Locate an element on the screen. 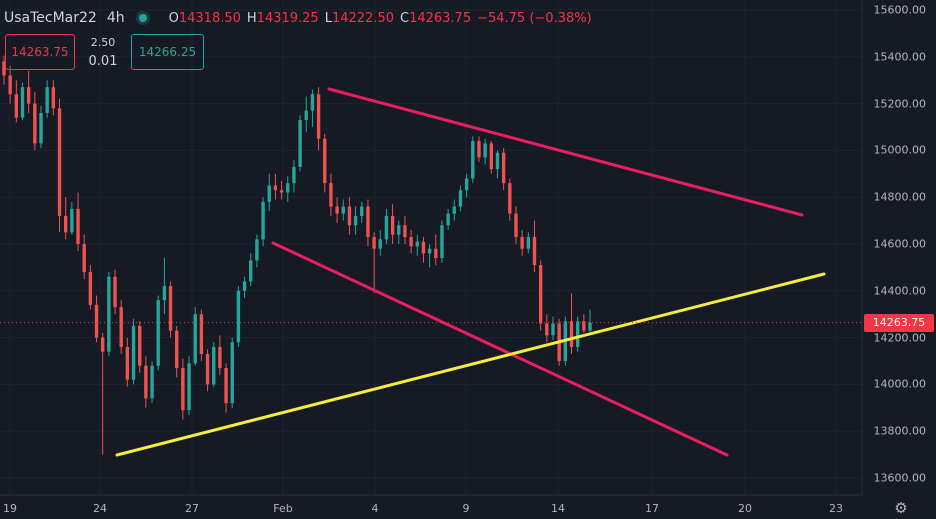  symbol-name: UsaTecMar22 is located at coordinates (50, 18).